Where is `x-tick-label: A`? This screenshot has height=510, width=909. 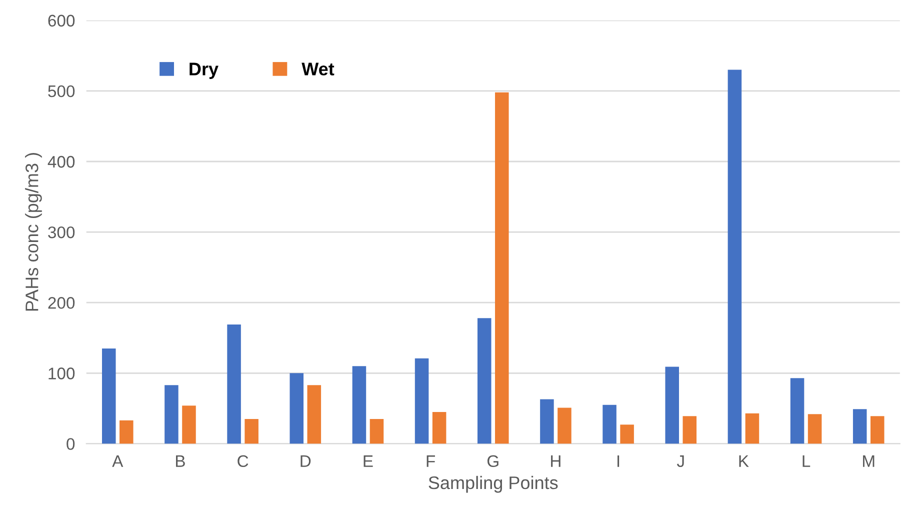 x-tick-label: A is located at coordinates (118, 461).